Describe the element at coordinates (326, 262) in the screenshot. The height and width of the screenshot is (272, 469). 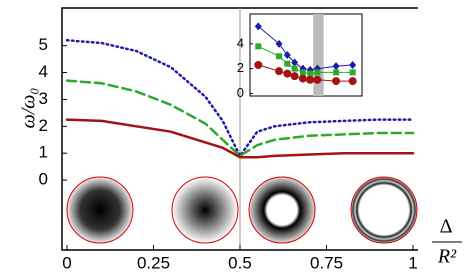
I see `x-tick-label: 0.75` at that location.